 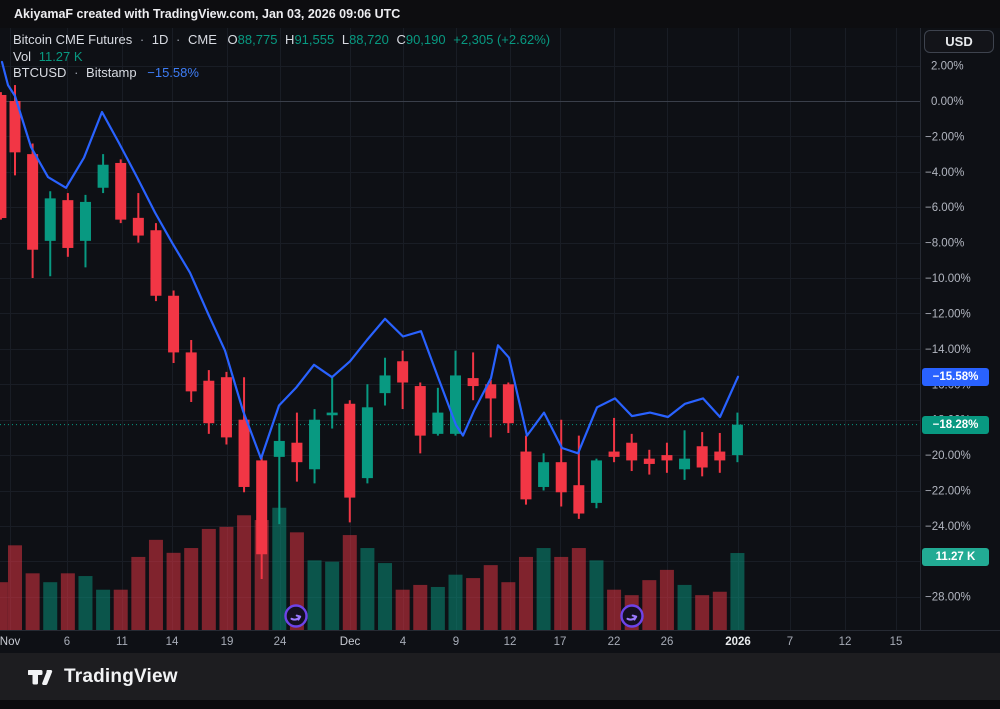 I want to click on ohlc-low-key: L, so click(x=345, y=39).